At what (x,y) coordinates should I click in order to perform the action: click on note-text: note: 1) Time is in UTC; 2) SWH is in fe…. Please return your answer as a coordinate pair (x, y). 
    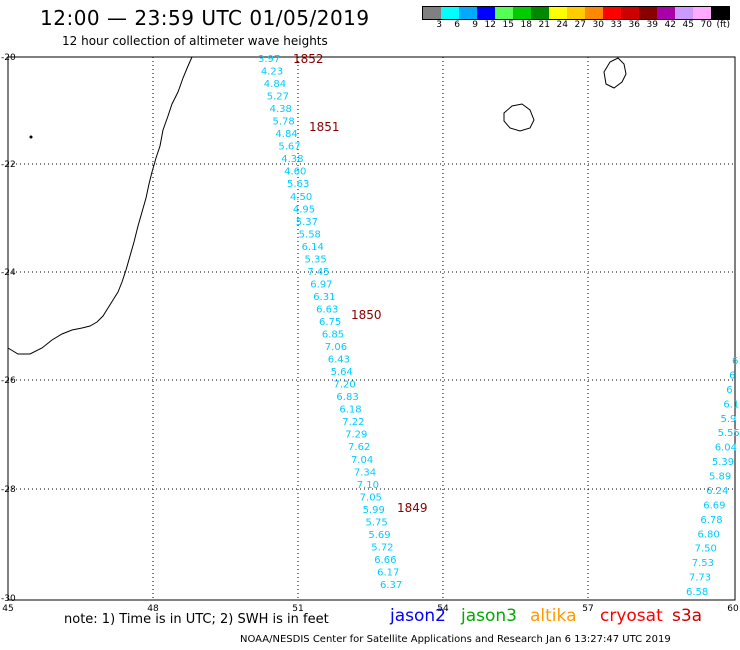
    Looking at the image, I should click on (196, 619).